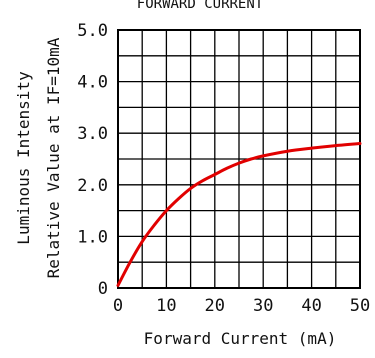 The width and height of the screenshot is (375, 358). Describe the element at coordinates (360, 306) in the screenshot. I see `x-tick-label: 50` at that location.